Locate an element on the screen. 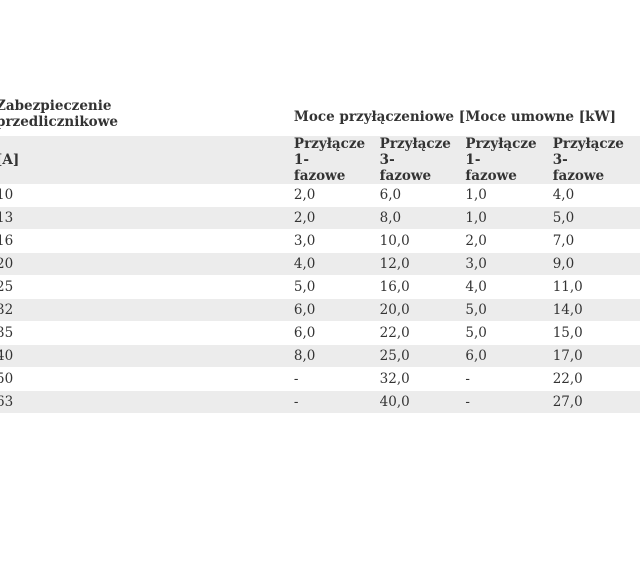 Image resolution: width=640 pixels, height=570 pixels. cell-conn-1phase: 4,0 is located at coordinates (336, 264).